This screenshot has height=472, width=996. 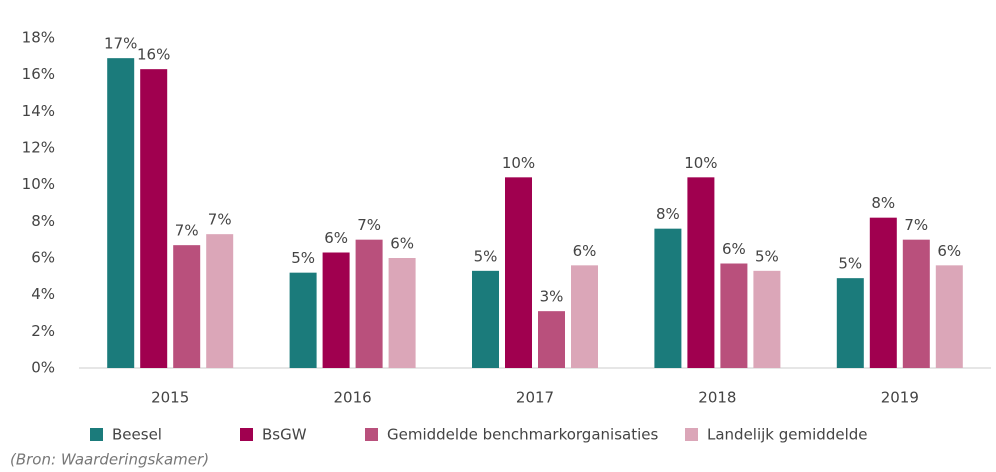 What do you see at coordinates (38, 148) in the screenshot?
I see `y-tick-label: 12%` at bounding box center [38, 148].